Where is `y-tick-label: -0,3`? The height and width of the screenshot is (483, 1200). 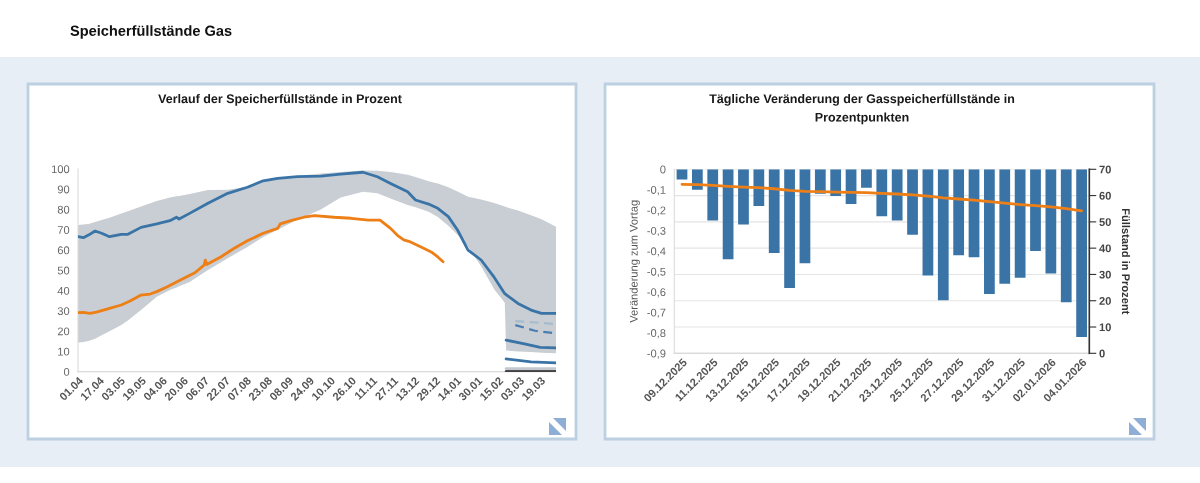
y-tick-label: -0,3 is located at coordinates (656, 231).